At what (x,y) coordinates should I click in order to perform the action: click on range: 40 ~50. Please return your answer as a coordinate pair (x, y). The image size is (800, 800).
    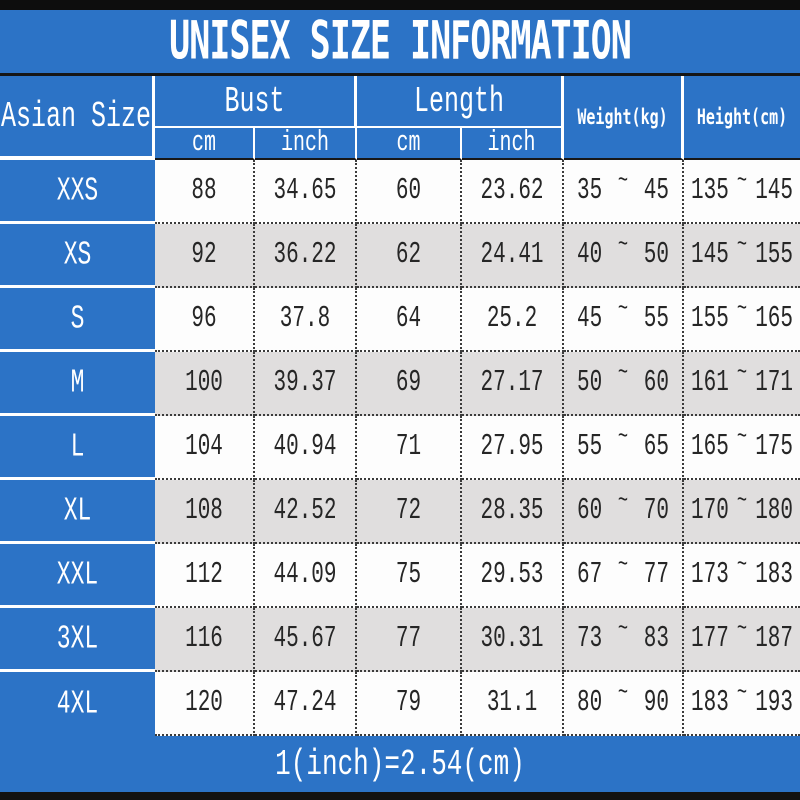
    Looking at the image, I should click on (623, 252).